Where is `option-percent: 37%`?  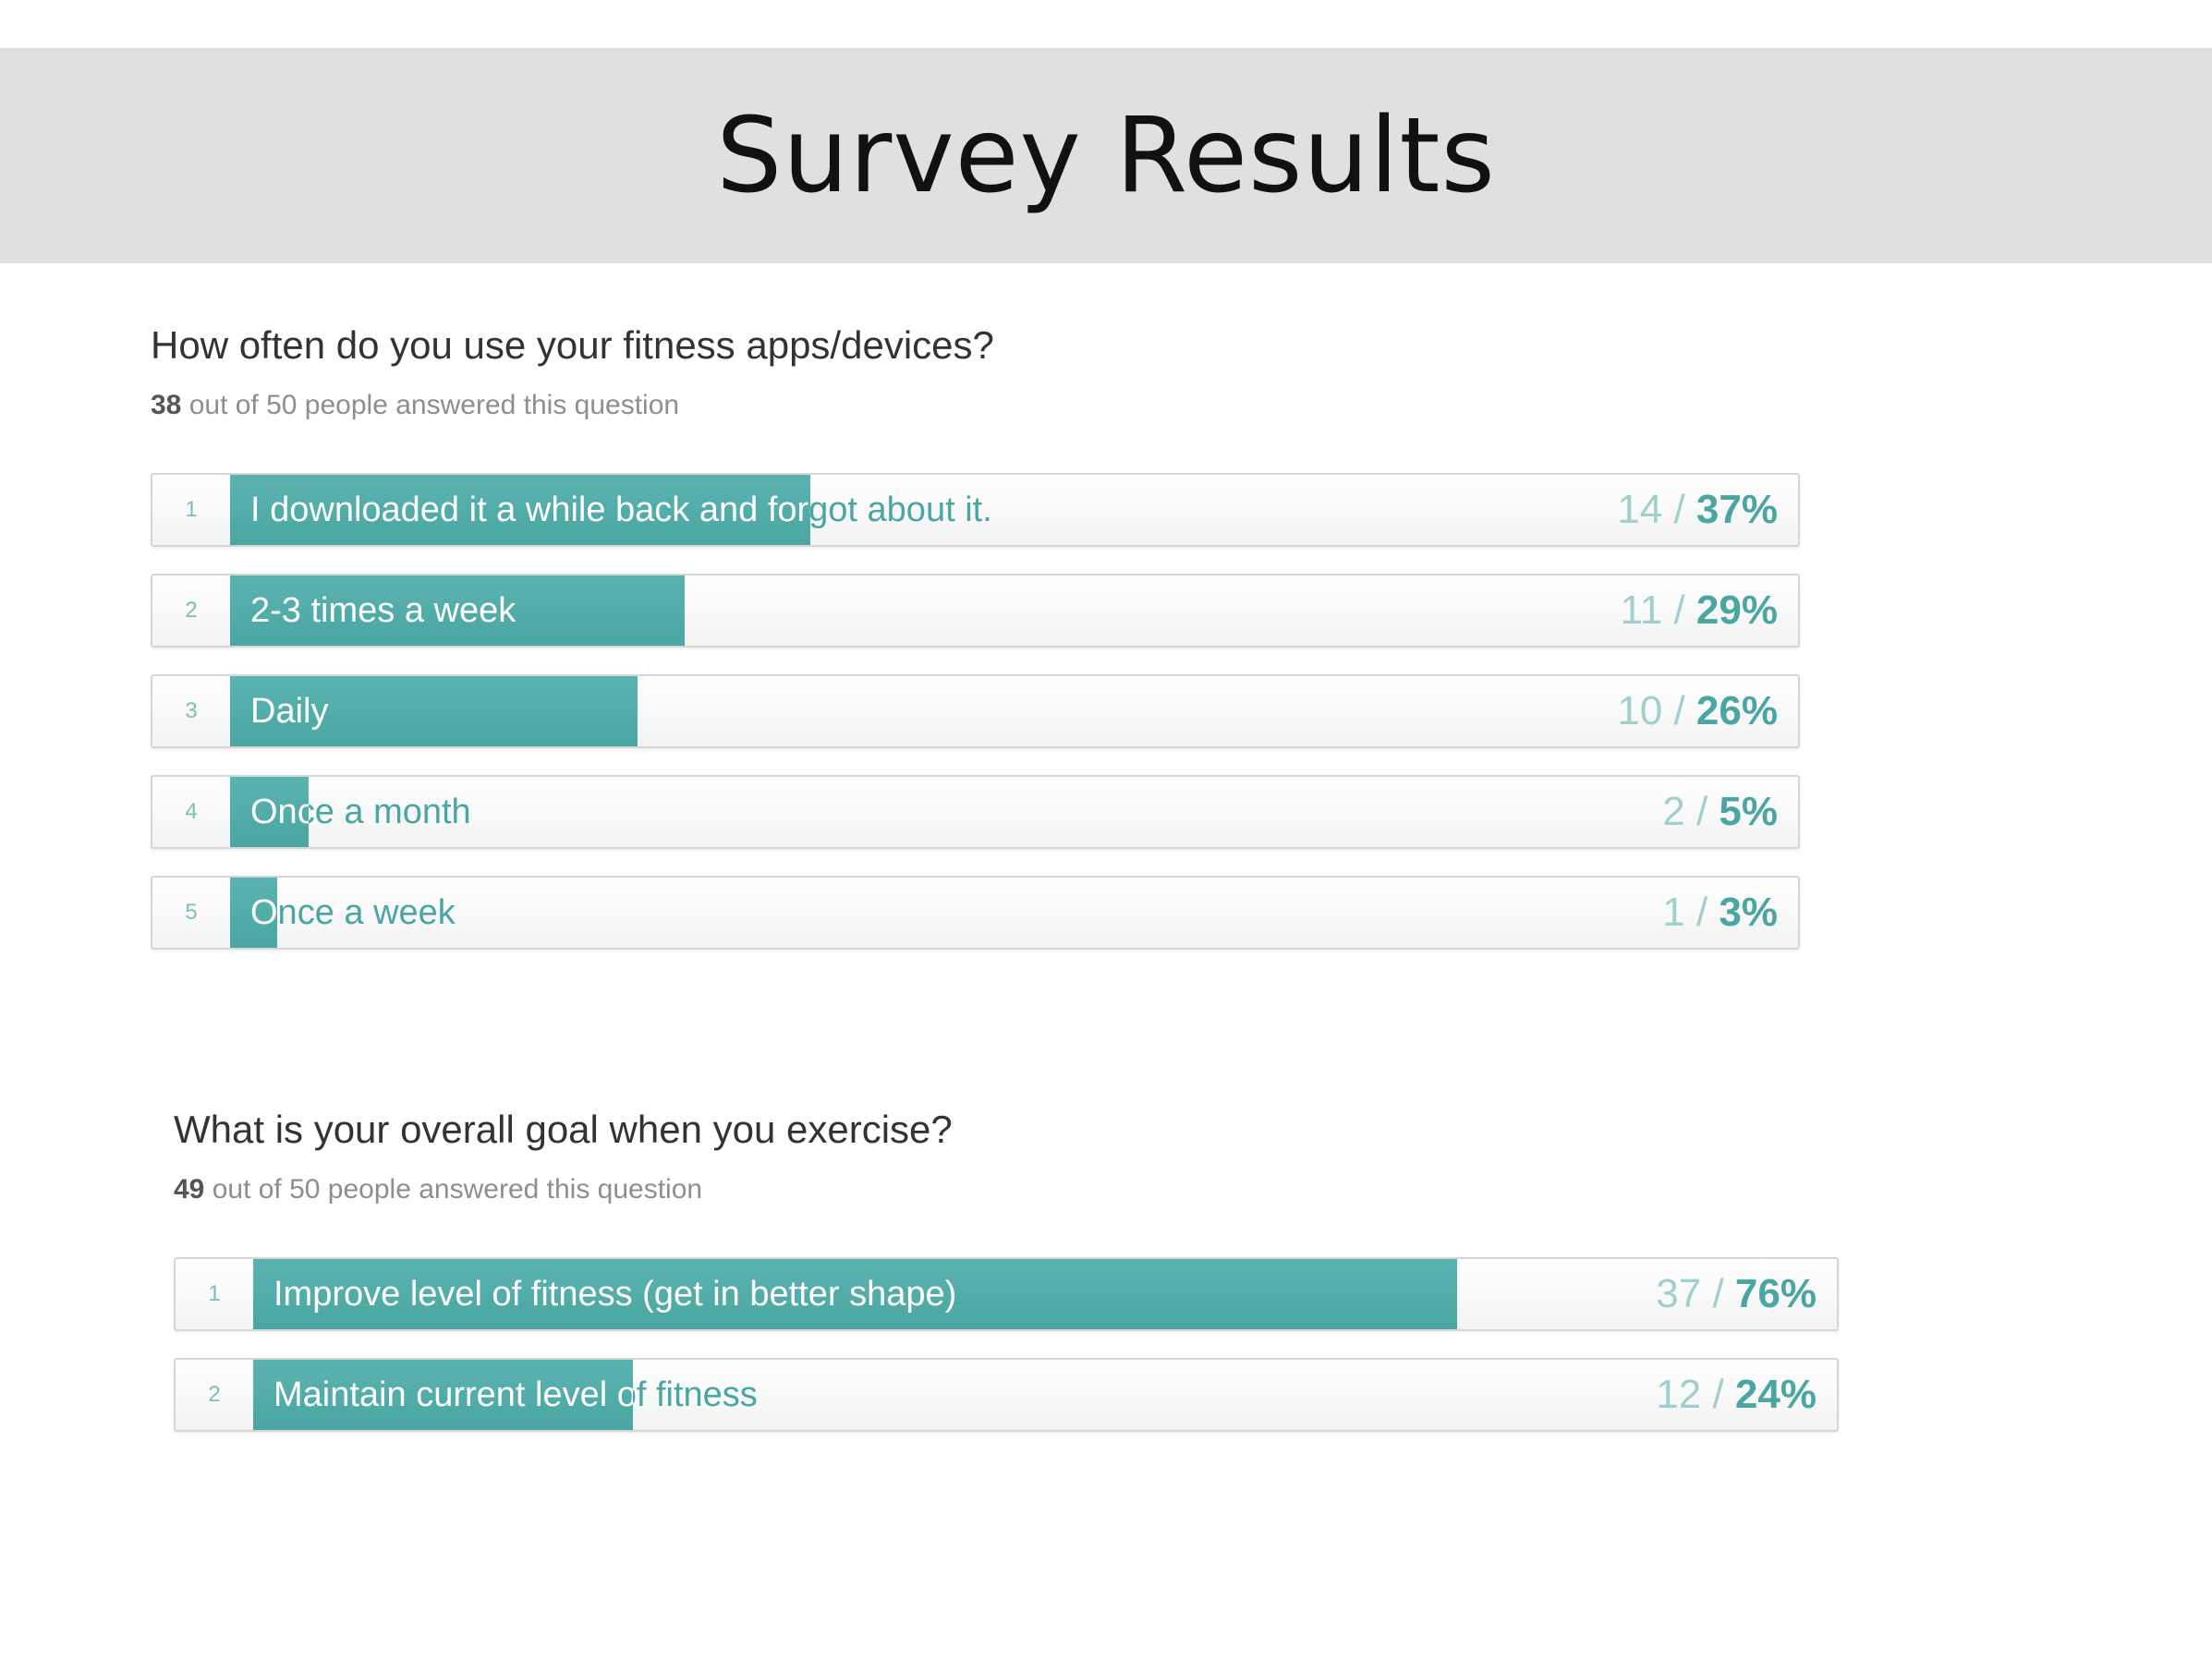 option-percent: 37% is located at coordinates (1736, 509).